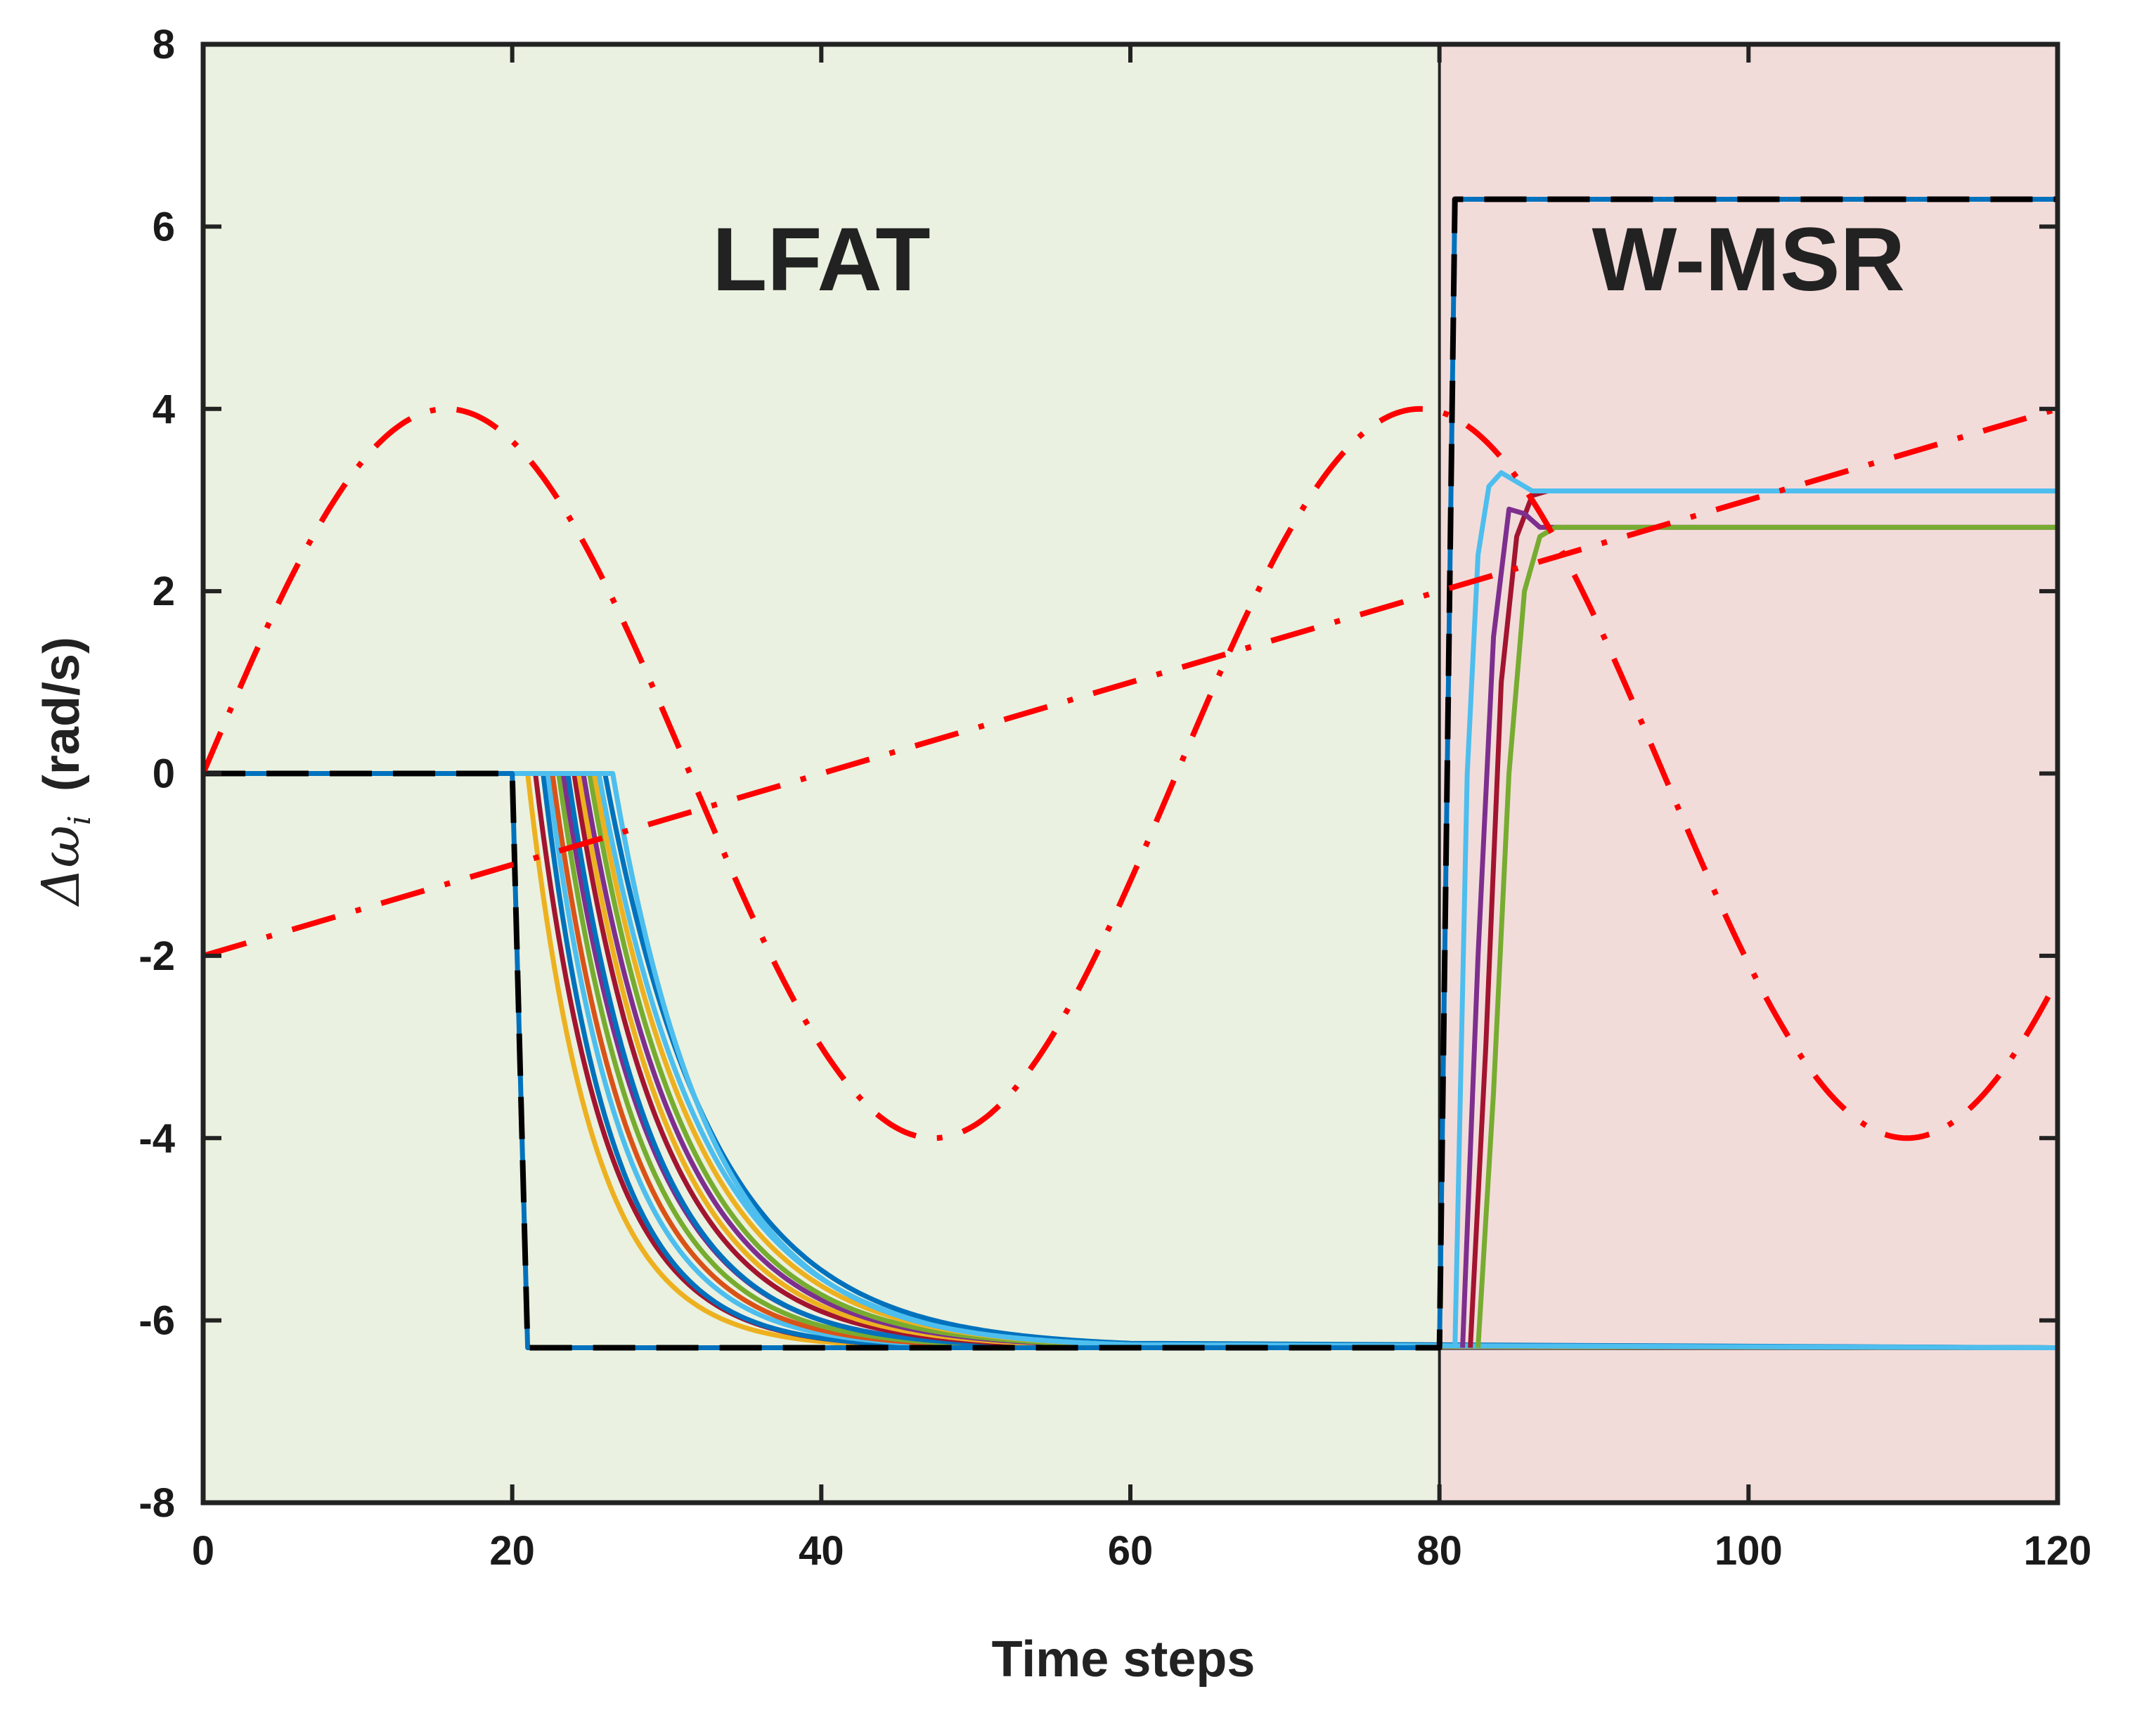  Describe the element at coordinates (1748, 259) in the screenshot. I see `region-label-w-msr: W-MSR` at that location.